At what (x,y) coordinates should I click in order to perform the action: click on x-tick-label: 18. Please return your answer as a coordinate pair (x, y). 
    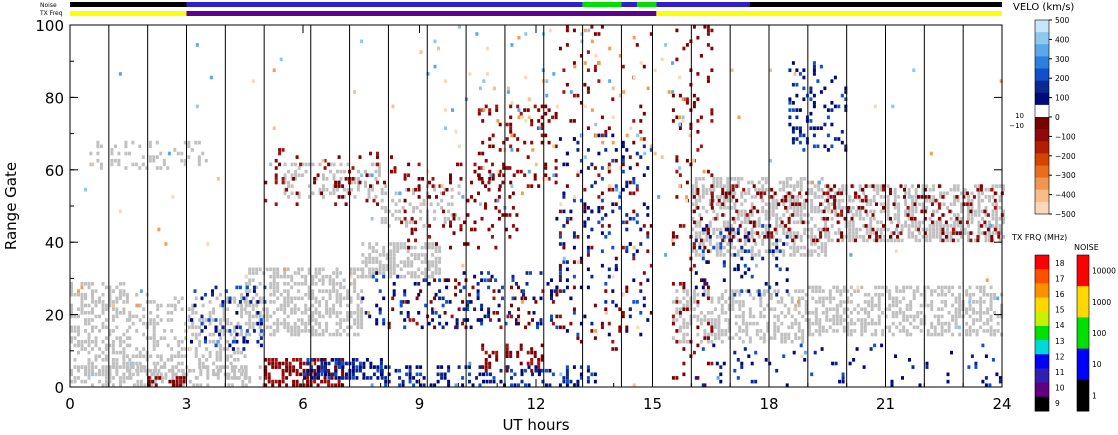
    Looking at the image, I should click on (768, 404).